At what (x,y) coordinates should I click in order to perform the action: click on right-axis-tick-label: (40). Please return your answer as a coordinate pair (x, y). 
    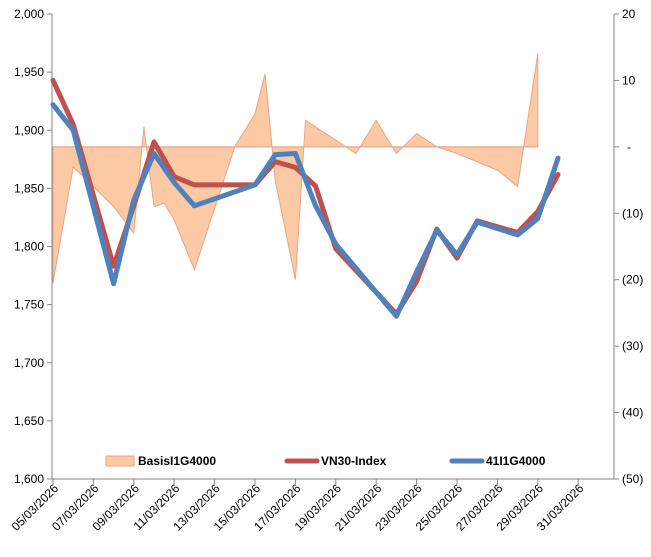
    Looking at the image, I should click on (632, 413).